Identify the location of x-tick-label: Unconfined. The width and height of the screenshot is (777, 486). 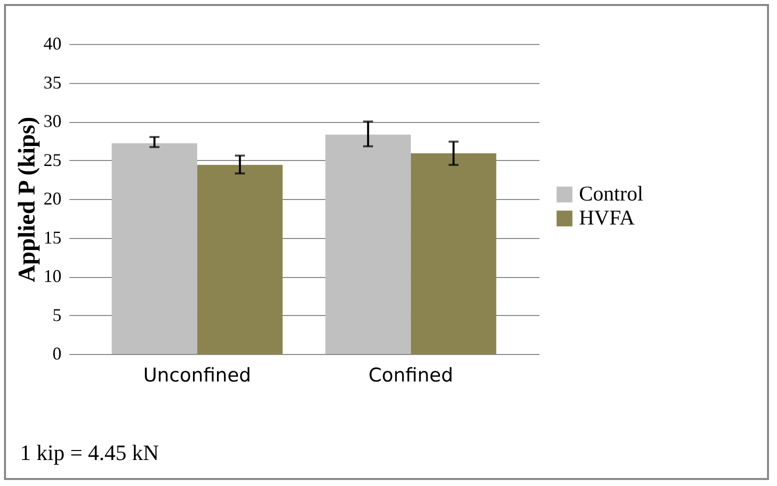
(197, 375).